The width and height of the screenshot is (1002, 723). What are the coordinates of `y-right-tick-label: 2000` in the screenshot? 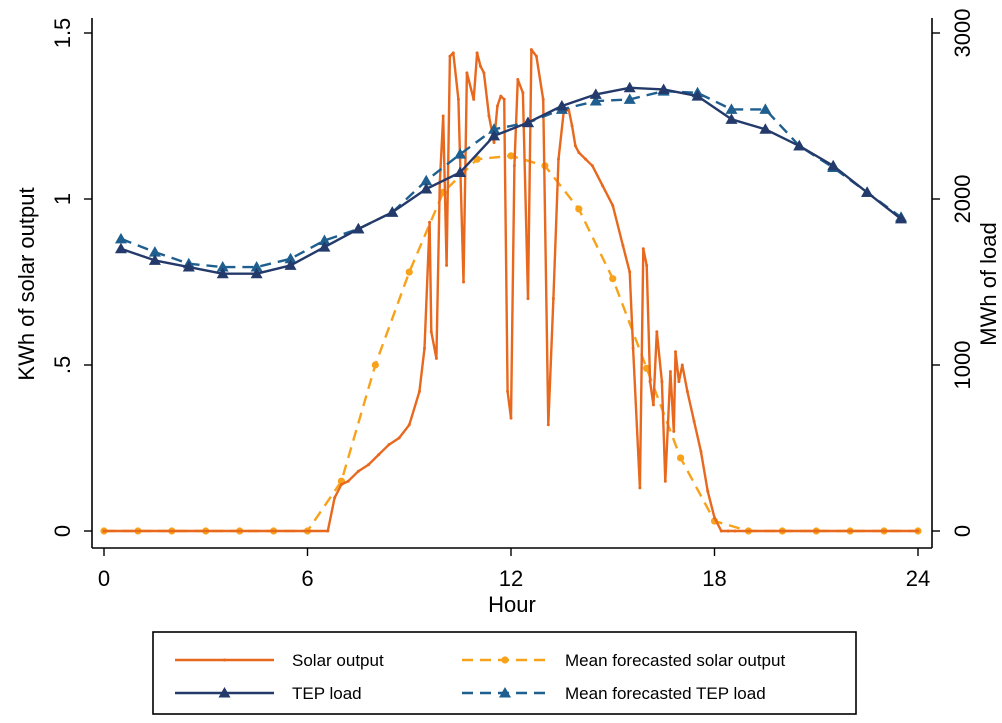 It's located at (962, 199).